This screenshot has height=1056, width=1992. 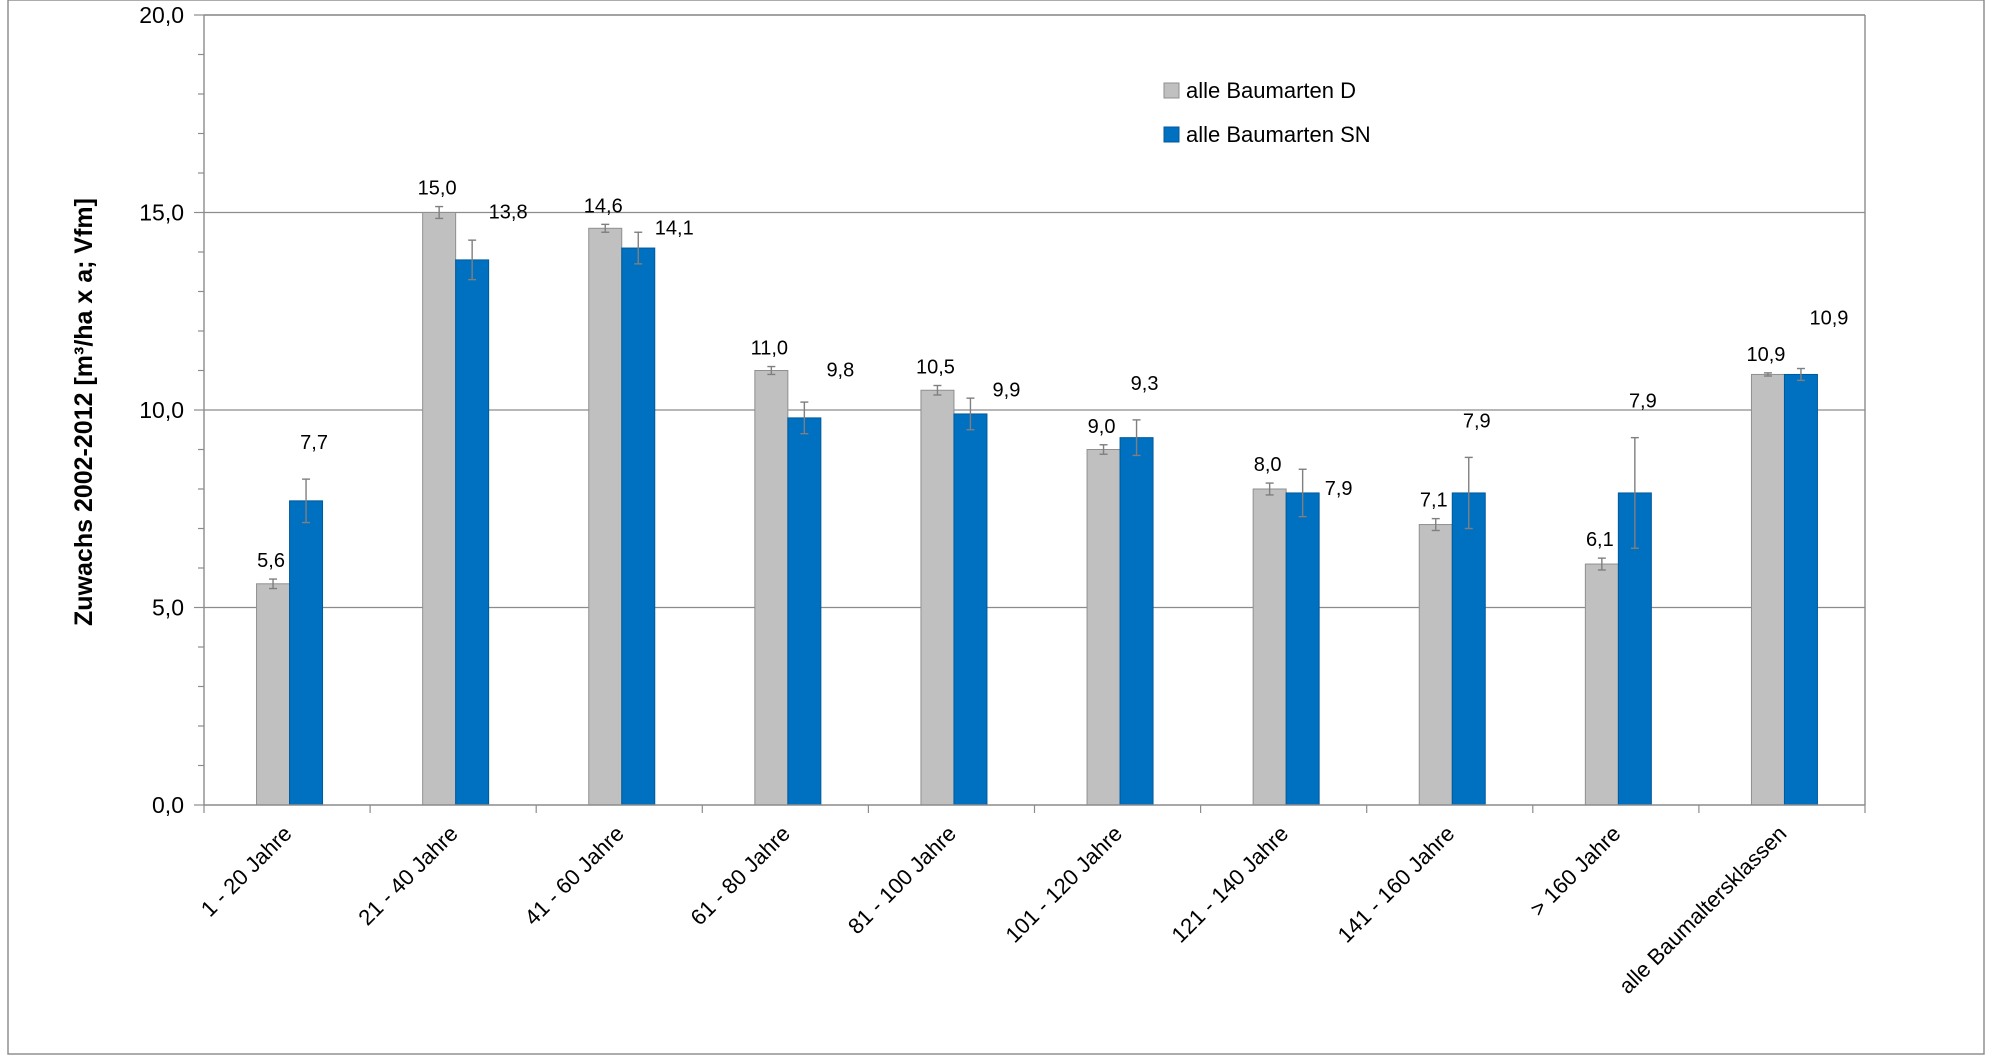 What do you see at coordinates (1278, 134) in the screenshot?
I see `legend-label-1: alle Baumarten SN` at bounding box center [1278, 134].